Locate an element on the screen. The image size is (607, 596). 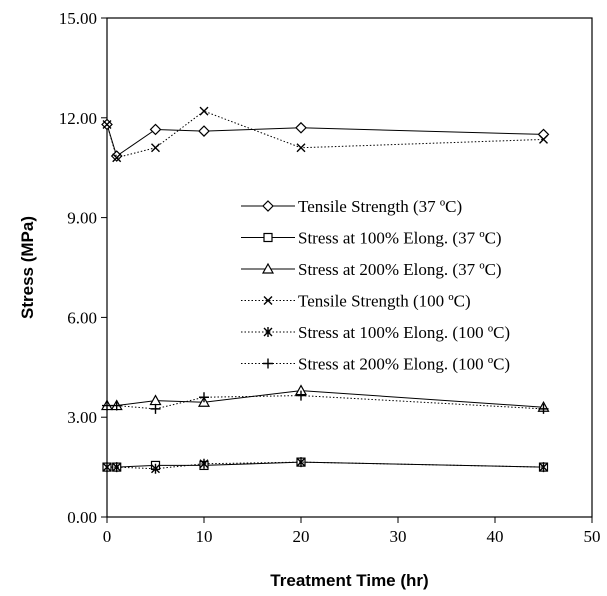
x-tick-label: 10 is located at coordinates (204, 536).